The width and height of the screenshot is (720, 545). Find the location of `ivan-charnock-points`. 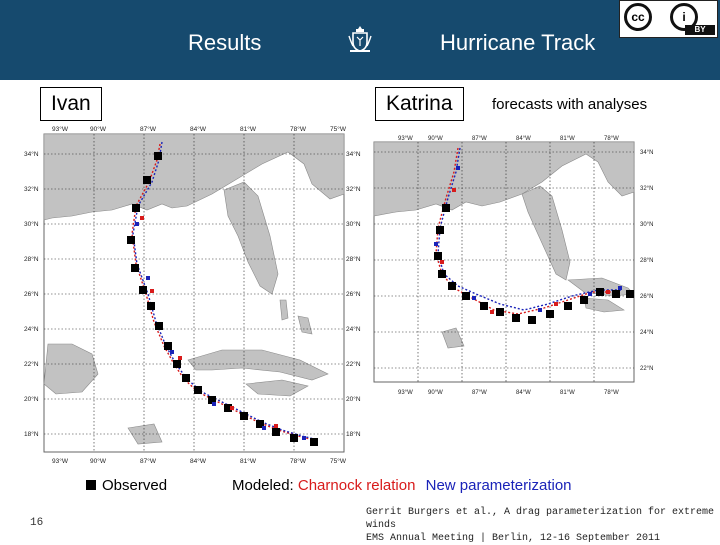

ivan-charnock-points is located at coordinates (209, 322).